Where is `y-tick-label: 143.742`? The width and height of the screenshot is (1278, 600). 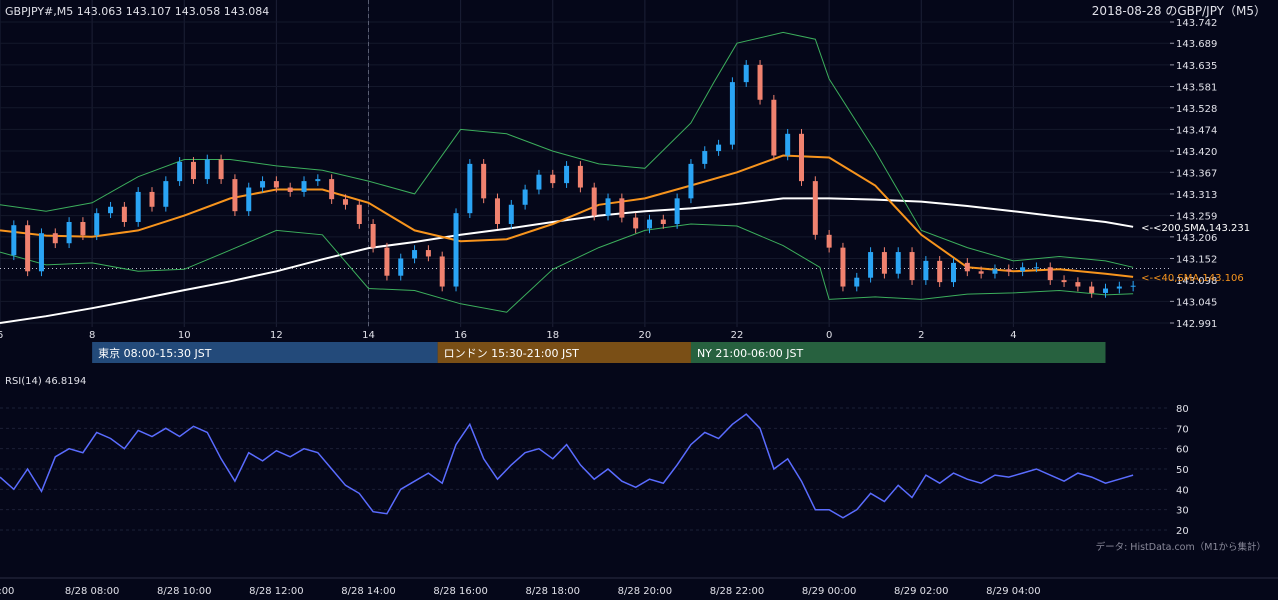
y-tick-label: 143.742 is located at coordinates (1196, 23).